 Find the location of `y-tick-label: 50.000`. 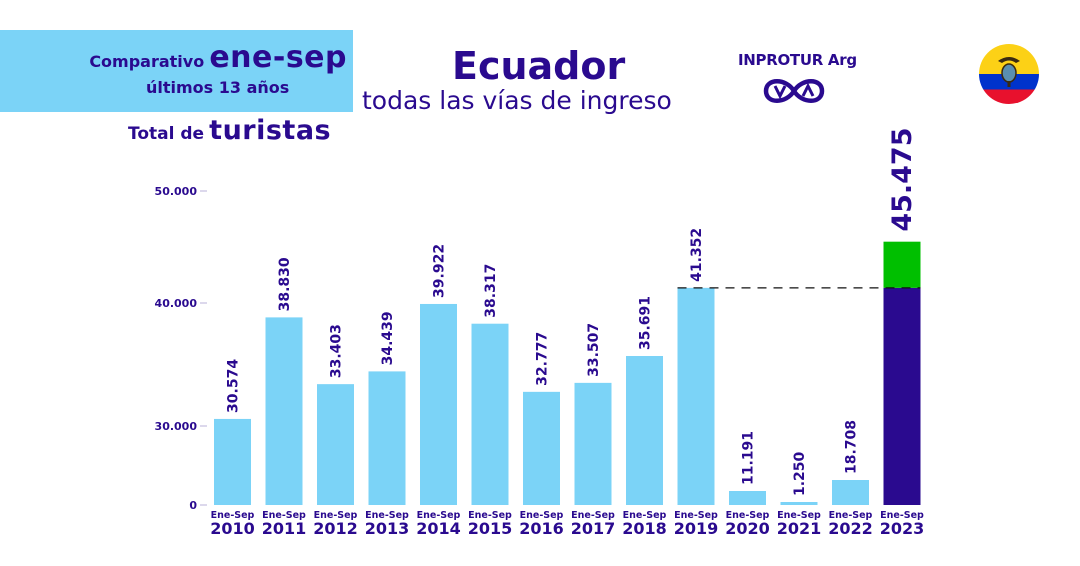

y-tick-label: 50.000 is located at coordinates (176, 191).